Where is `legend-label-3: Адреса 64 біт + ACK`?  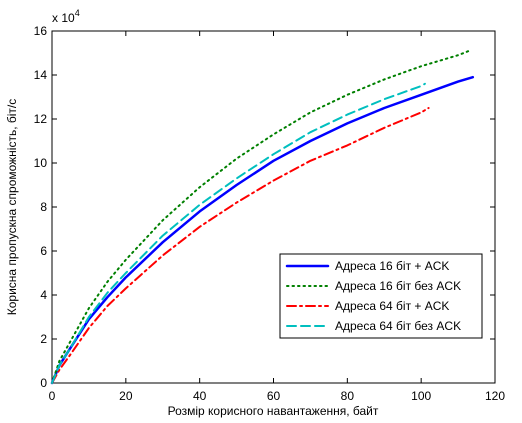 legend-label-3: Адреса 64 біт + ACK is located at coordinates (392, 306).